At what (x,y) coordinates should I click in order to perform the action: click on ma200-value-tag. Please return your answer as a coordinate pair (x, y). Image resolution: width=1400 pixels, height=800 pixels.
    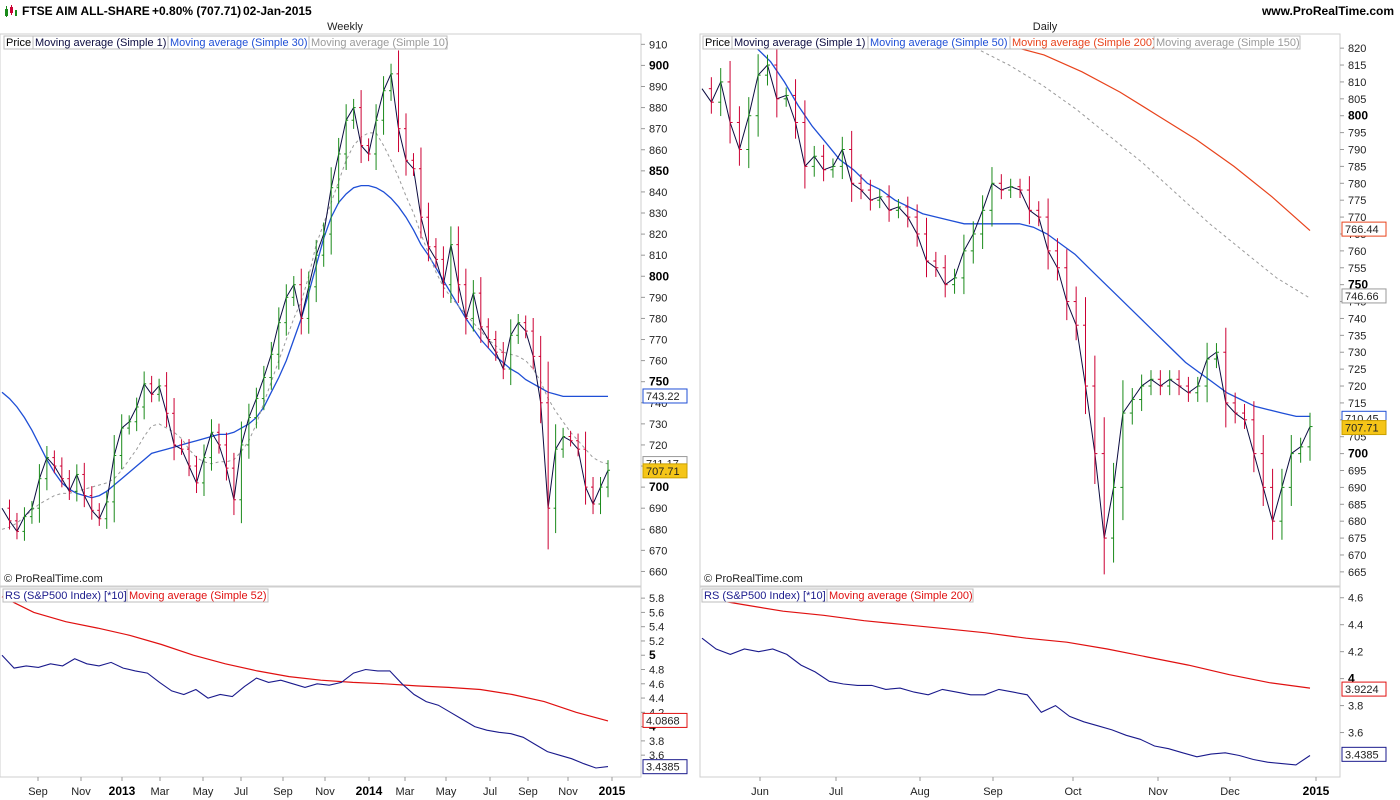
    Looking at the image, I should click on (1364, 229).